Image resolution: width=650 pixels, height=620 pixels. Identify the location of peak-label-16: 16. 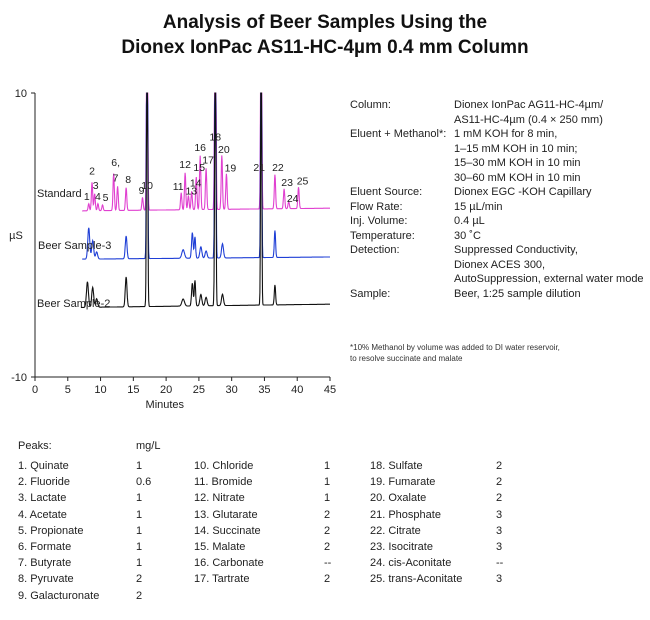
(200, 148).